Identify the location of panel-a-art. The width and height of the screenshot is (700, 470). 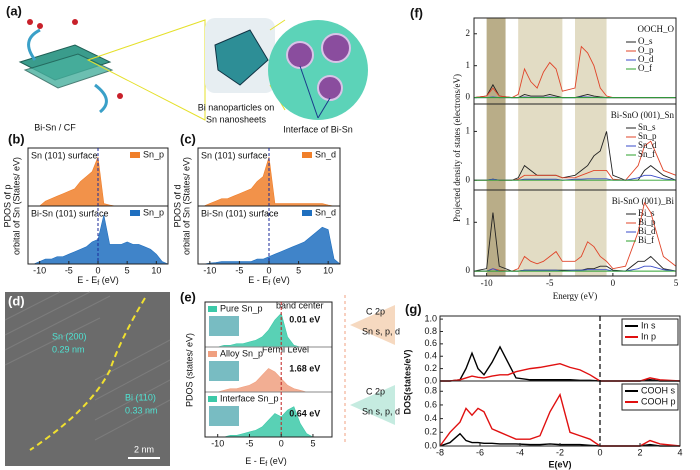
(193, 69).